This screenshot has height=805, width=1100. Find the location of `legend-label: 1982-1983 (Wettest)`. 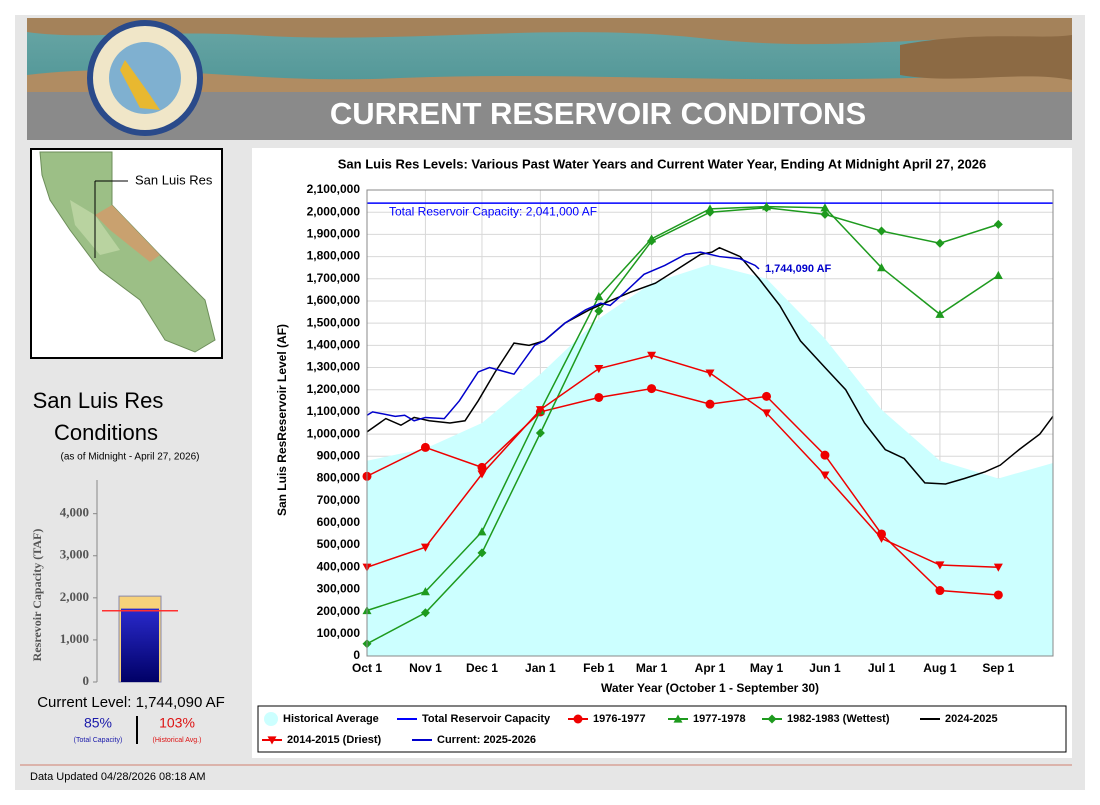

legend-label: 1982-1983 (Wettest) is located at coordinates (838, 719).